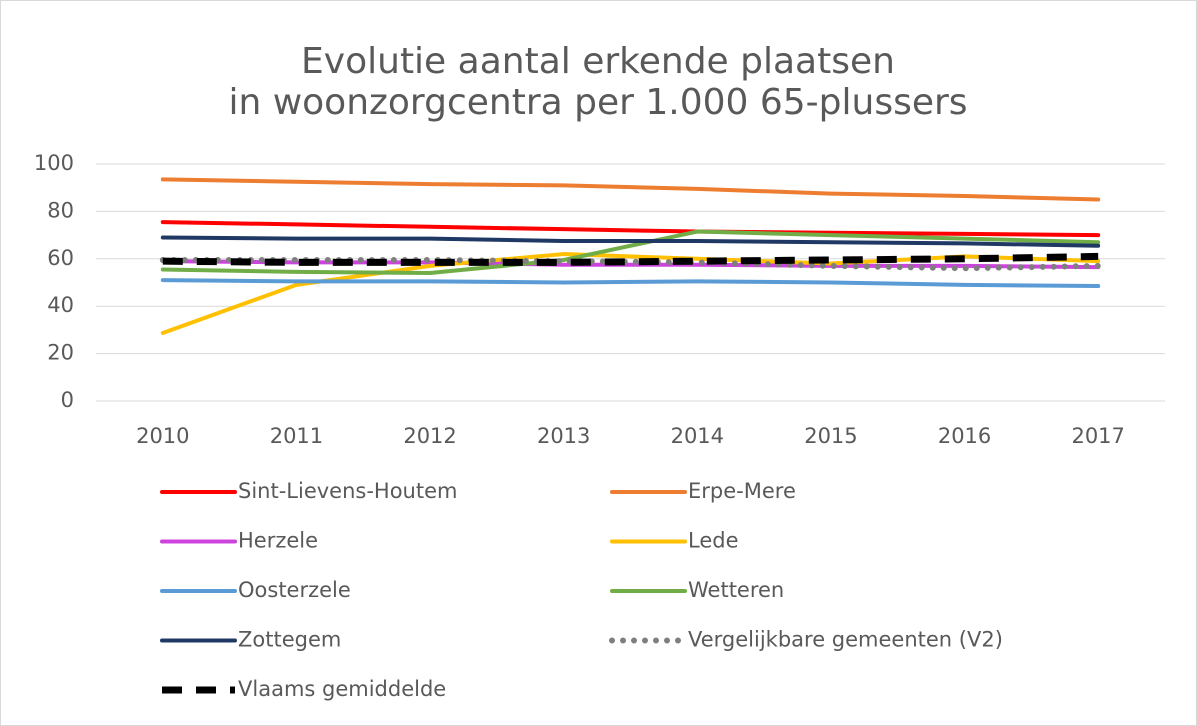  Describe the element at coordinates (294, 590) in the screenshot. I see `legend-label: Oosterzele` at that location.